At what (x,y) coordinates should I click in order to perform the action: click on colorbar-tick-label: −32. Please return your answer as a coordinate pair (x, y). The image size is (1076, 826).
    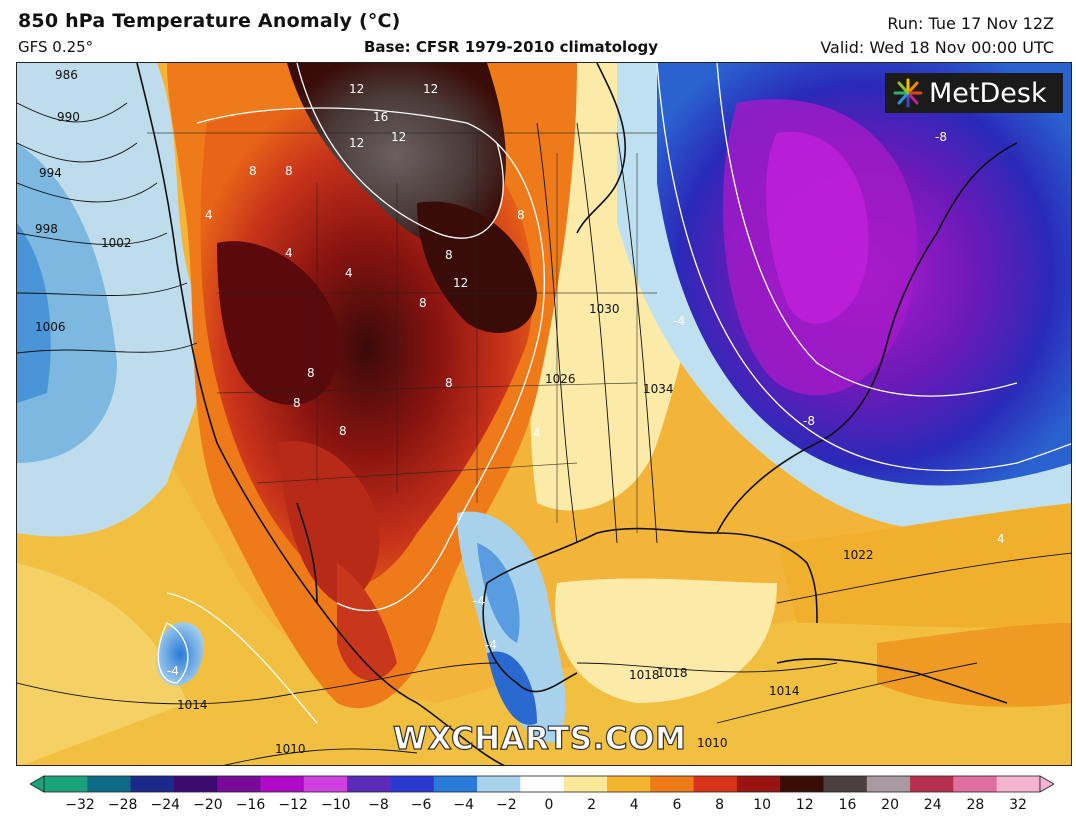
    Looking at the image, I should click on (80, 805).